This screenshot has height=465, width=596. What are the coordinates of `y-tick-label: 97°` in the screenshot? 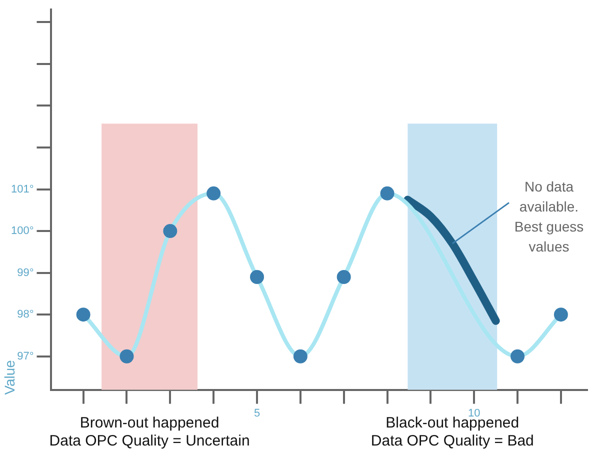 It's located at (25, 356).